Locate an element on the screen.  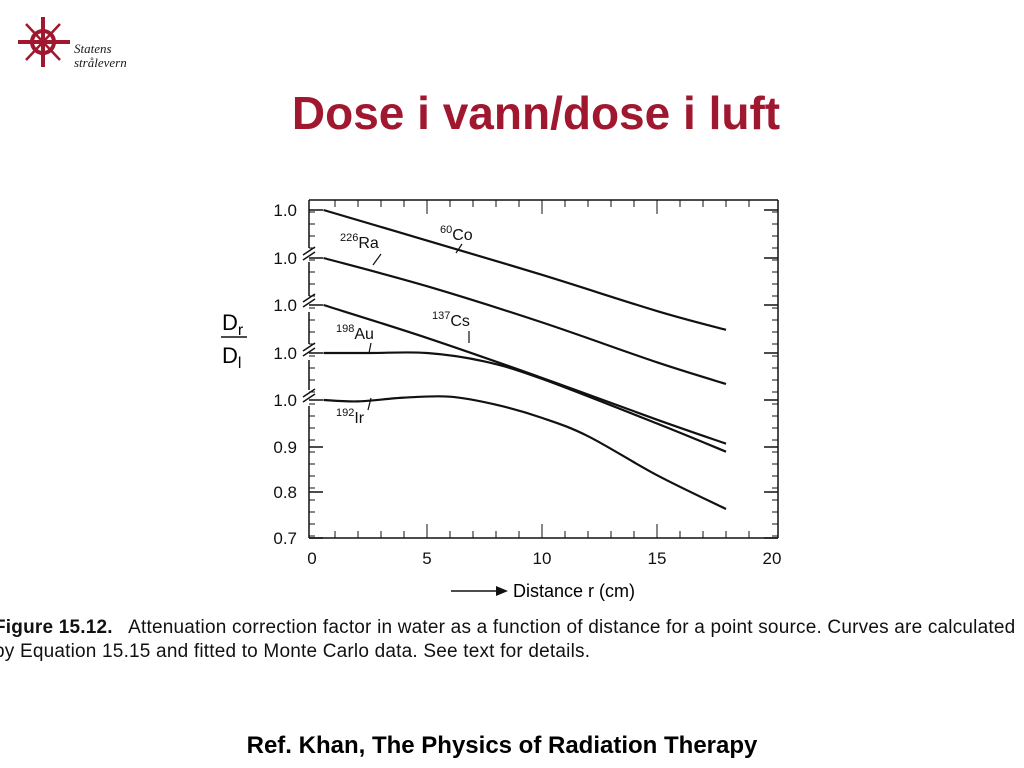
x-tick-label: 20 is located at coordinates (772, 558).